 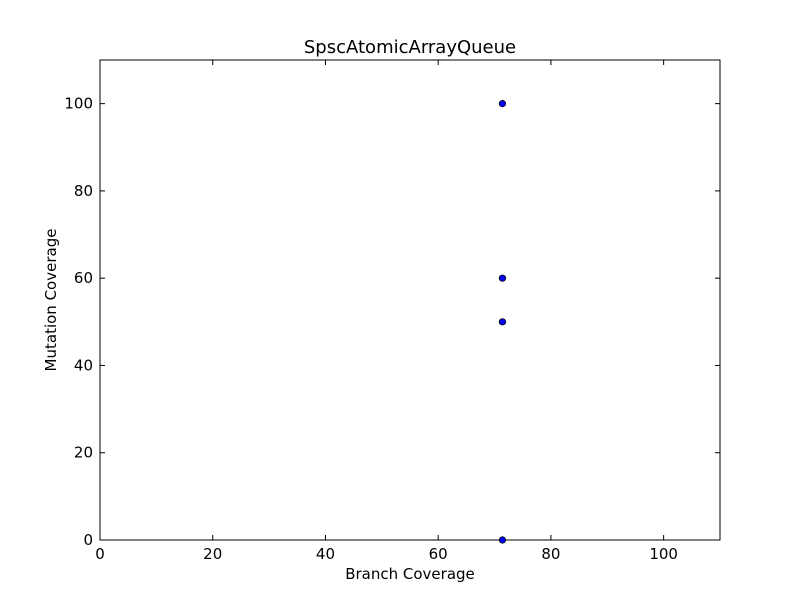 I want to click on x-tick-label: 20, so click(x=212, y=554).